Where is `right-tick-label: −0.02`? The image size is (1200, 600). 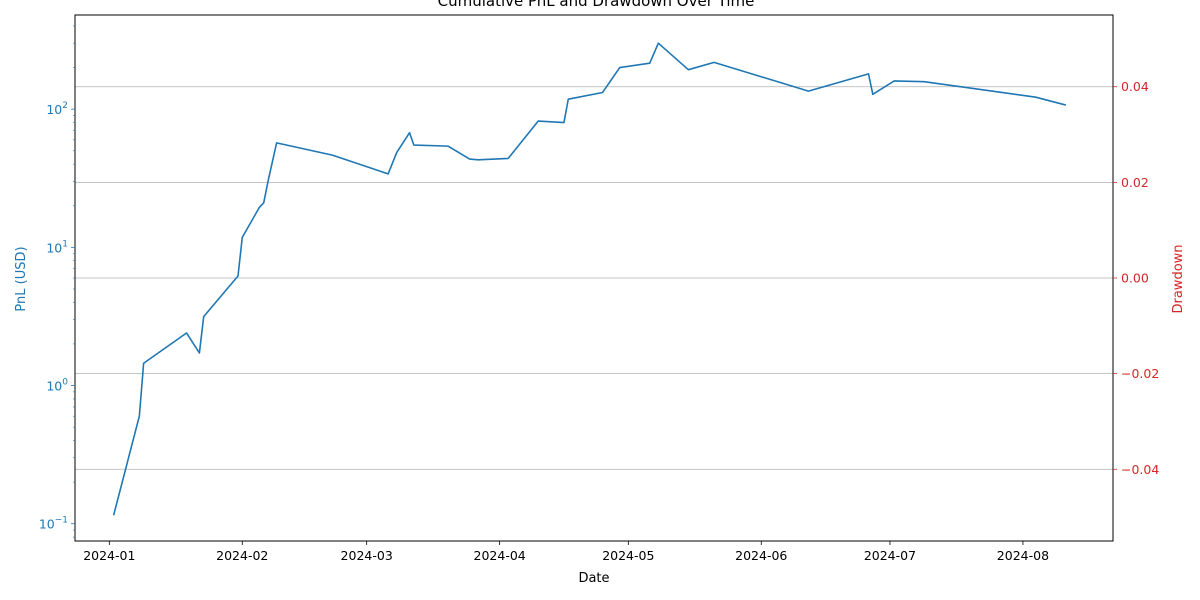
right-tick-label: −0.02 is located at coordinates (1140, 373).